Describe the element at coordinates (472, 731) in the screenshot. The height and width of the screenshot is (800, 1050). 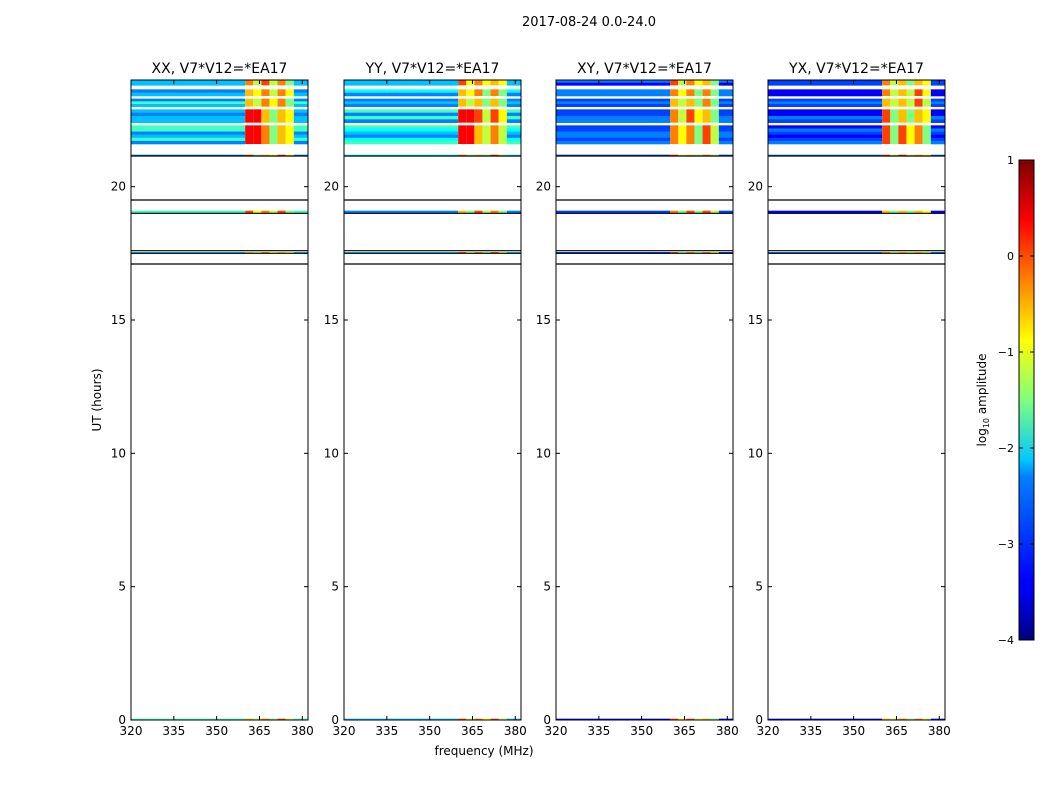
I see `x-tick-label: 365` at that location.